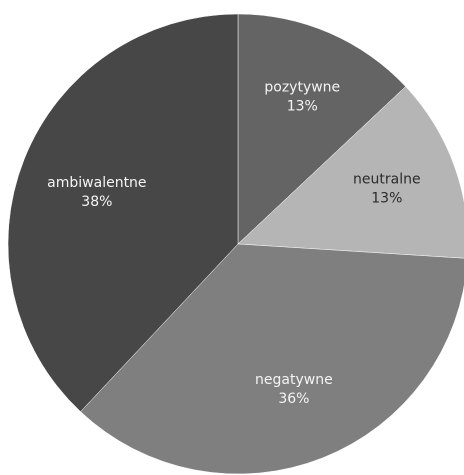  Describe the element at coordinates (294, 380) in the screenshot. I see `slice-label-negatywne: negatywne` at that location.